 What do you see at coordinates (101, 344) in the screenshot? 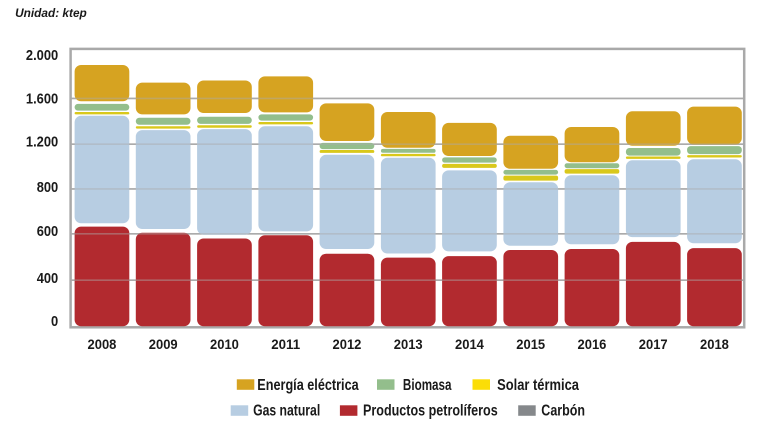
I see `svg-text: 2008` at bounding box center [101, 344].